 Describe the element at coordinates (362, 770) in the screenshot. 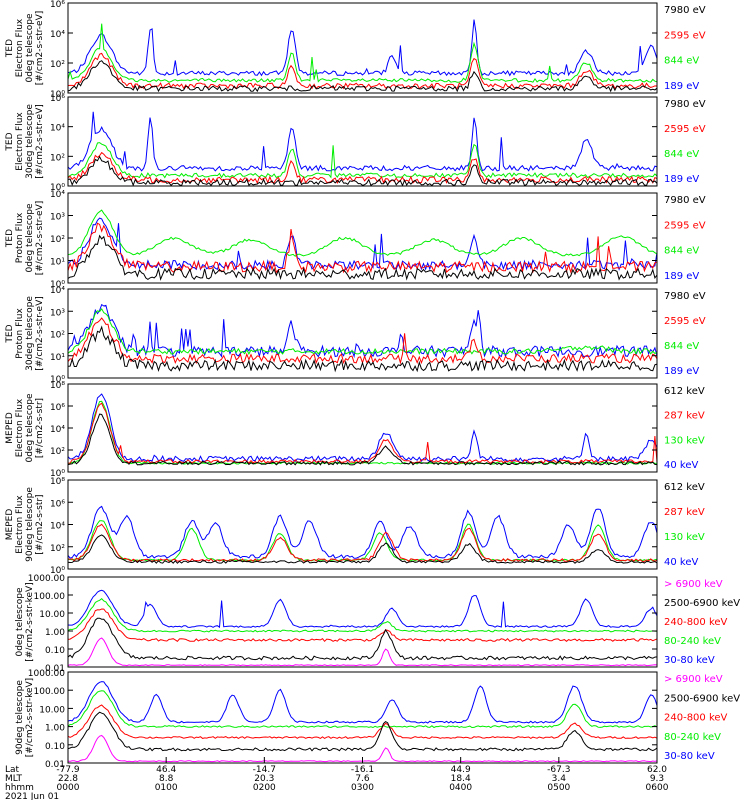

I see `x-tick-lat: -16.1` at that location.